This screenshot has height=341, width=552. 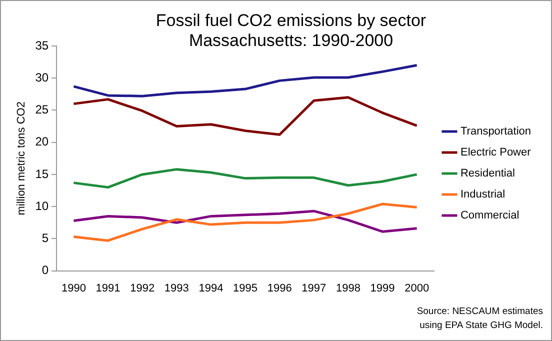 I want to click on x-tick-label: 1999, so click(x=382, y=288).